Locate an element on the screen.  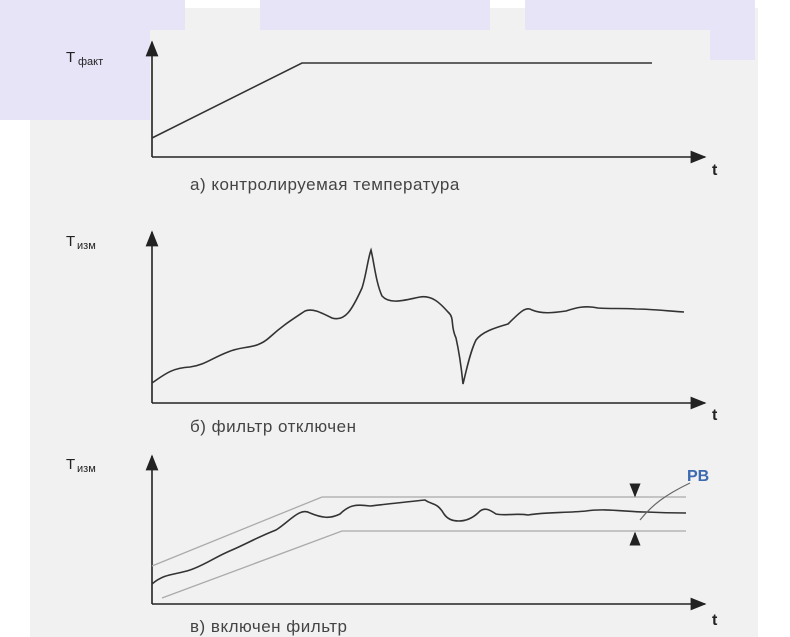
unfiltered-temperature-line is located at coordinates (418, 316).